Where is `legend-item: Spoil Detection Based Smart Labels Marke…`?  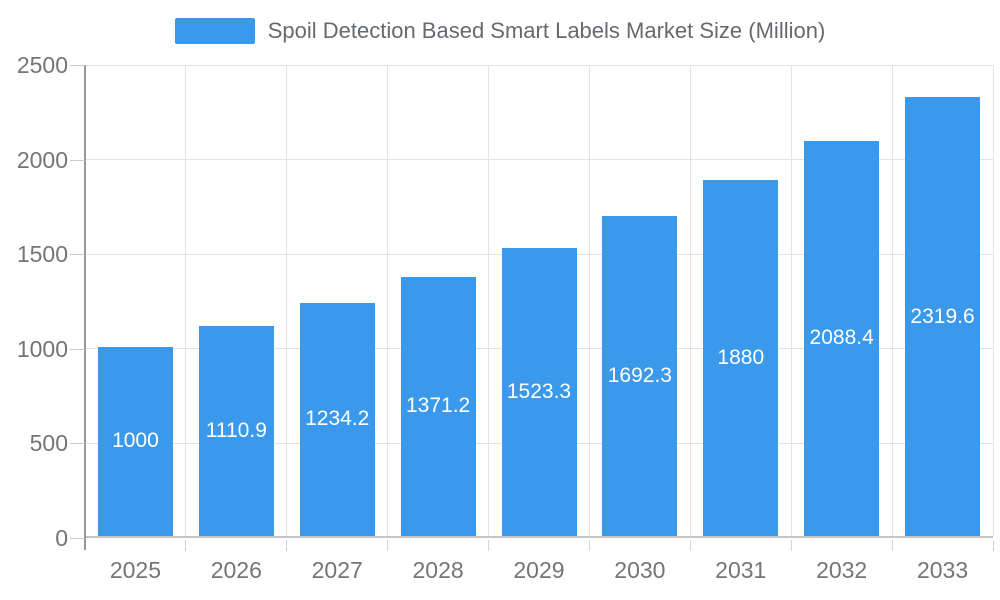
legend-item: Spoil Detection Based Smart Labels Marke… is located at coordinates (500, 31).